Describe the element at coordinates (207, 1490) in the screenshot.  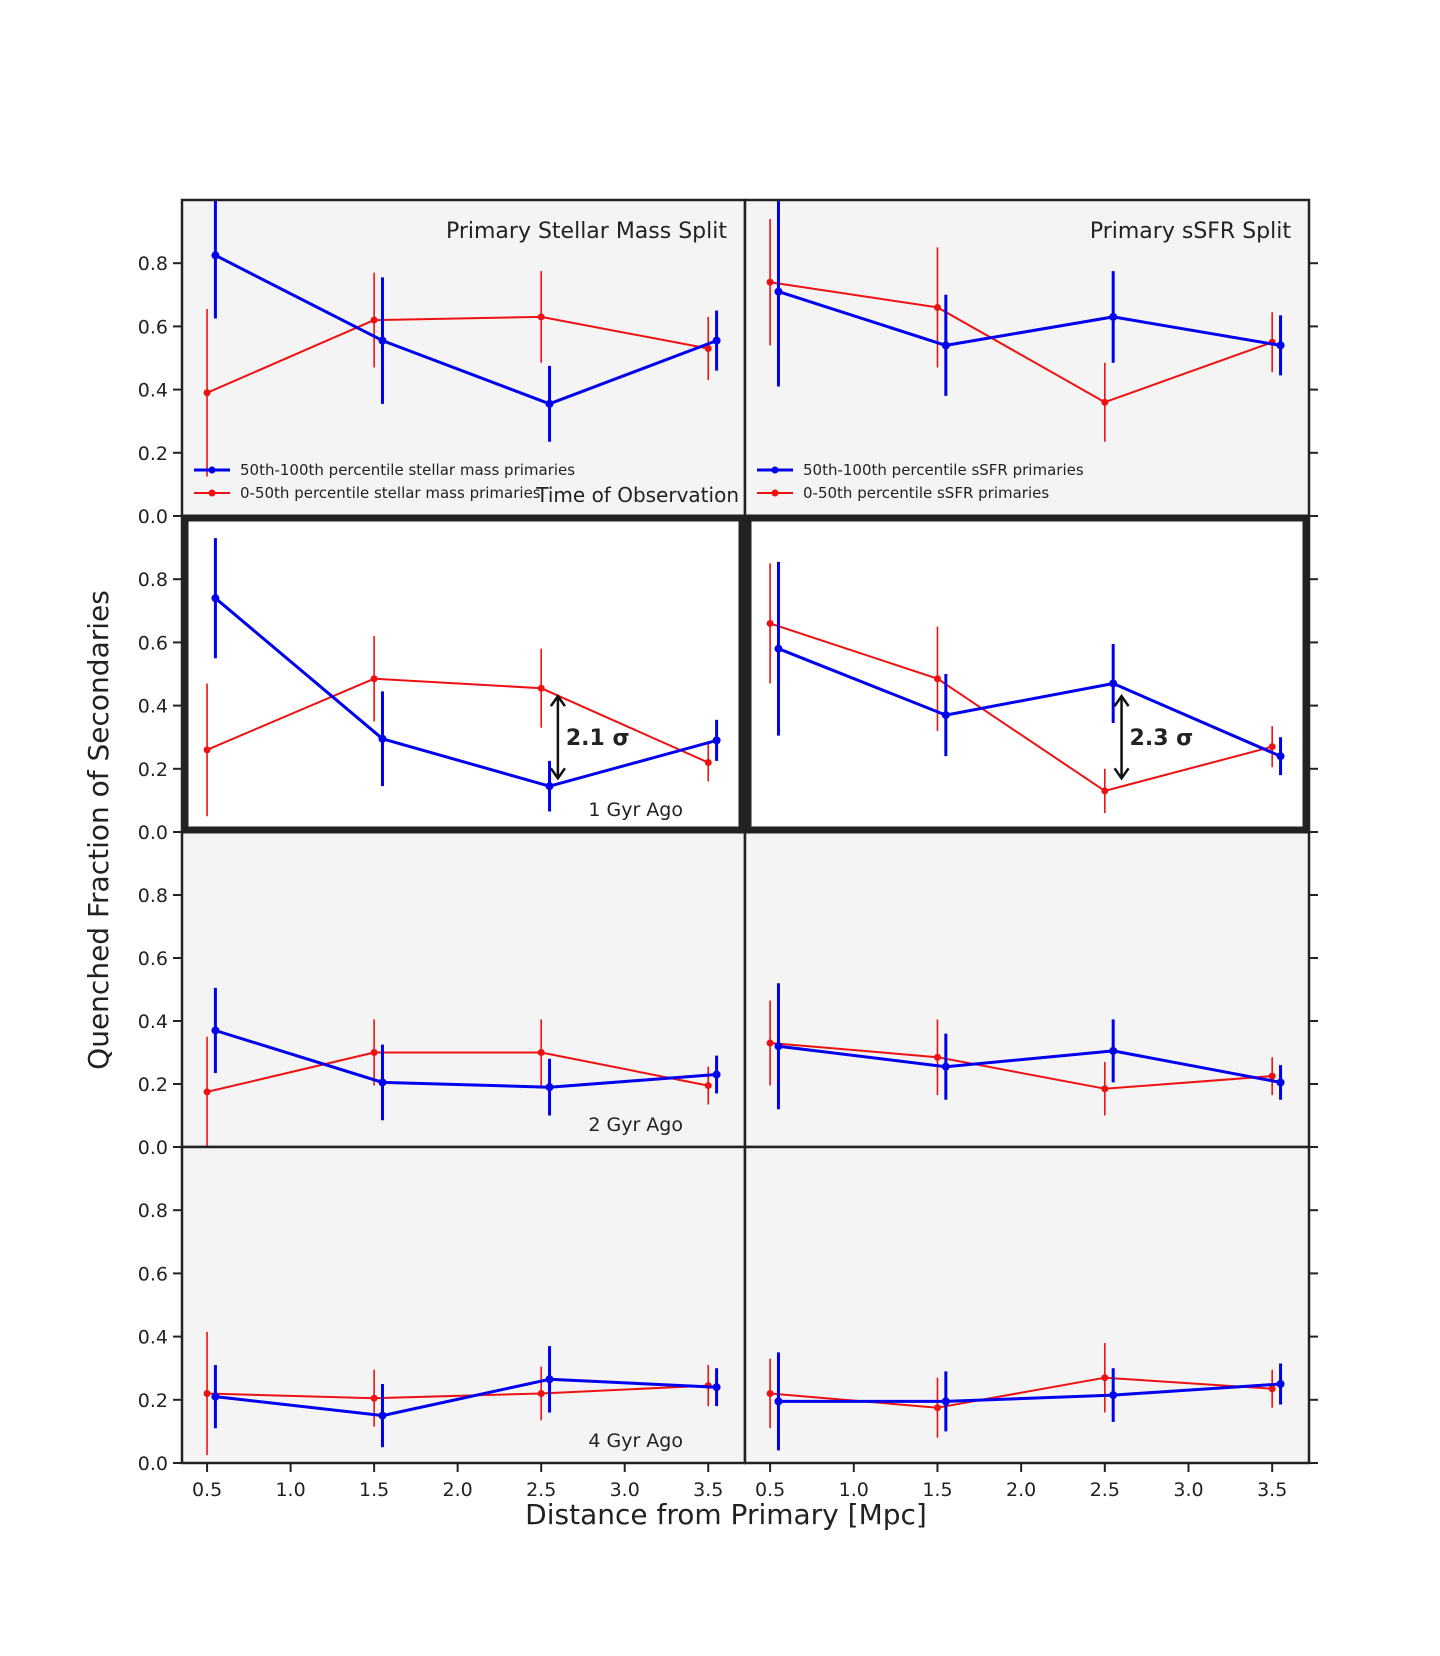
I see `x-tick-label: 0.5` at that location.